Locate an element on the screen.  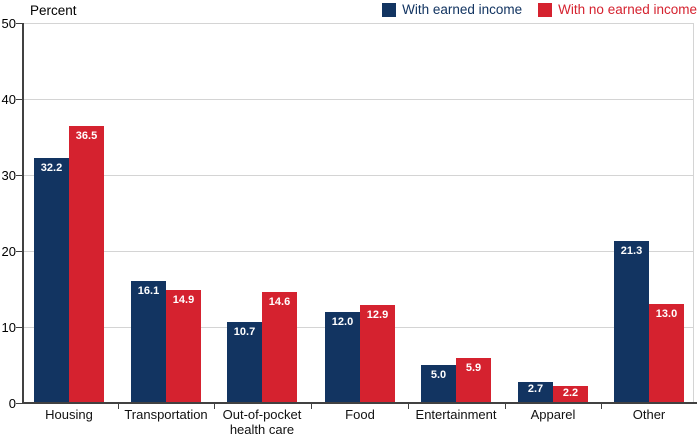
legend-label-no-earned-income: With no earned income is located at coordinates (627, 9).